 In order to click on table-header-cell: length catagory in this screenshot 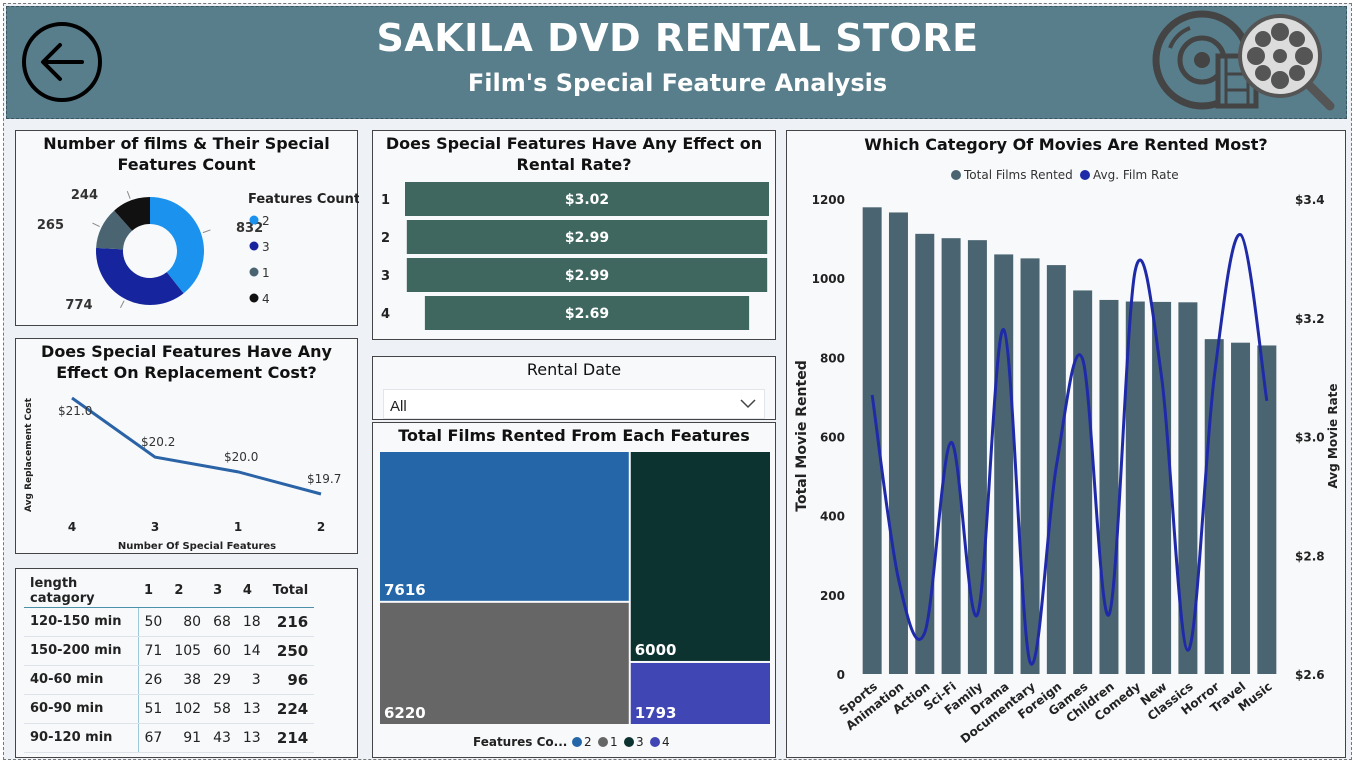, I will do `click(81, 591)`.